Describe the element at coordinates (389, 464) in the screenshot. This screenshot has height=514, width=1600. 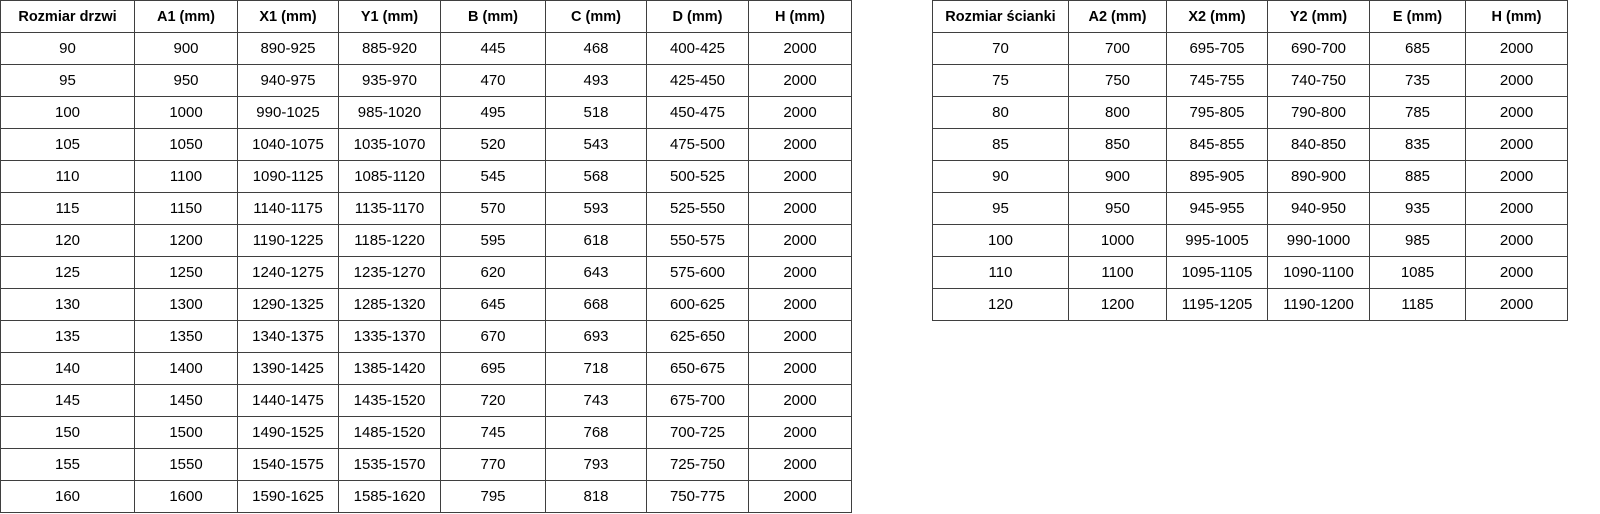
I see `table-cell: 1535-1570` at that location.